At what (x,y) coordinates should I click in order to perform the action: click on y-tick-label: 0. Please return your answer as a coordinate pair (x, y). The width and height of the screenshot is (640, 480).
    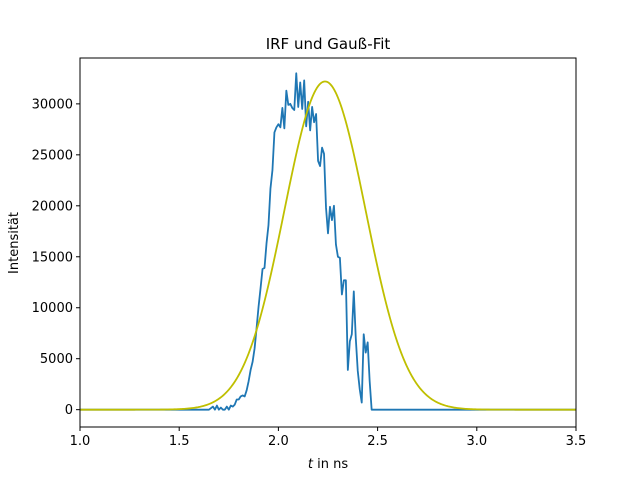
    Looking at the image, I should click on (69, 410).